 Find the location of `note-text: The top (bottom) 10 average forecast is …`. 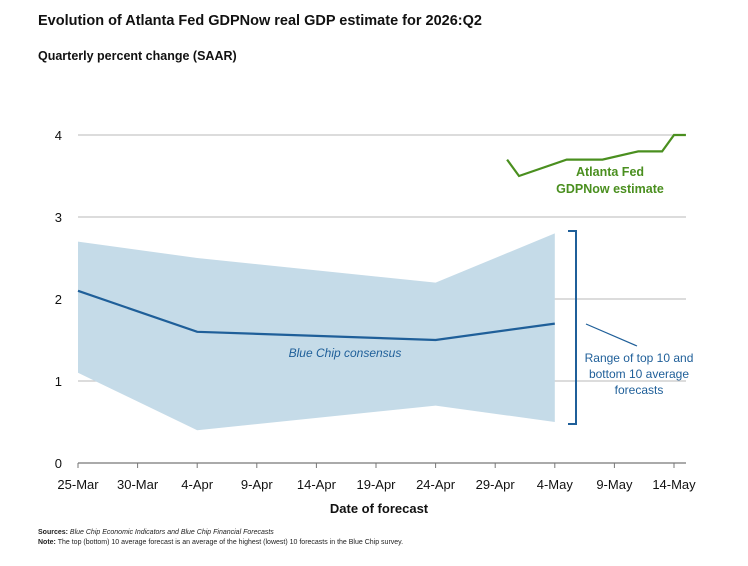

note-text: The top (bottom) 10 average forecast is … is located at coordinates (230, 542).